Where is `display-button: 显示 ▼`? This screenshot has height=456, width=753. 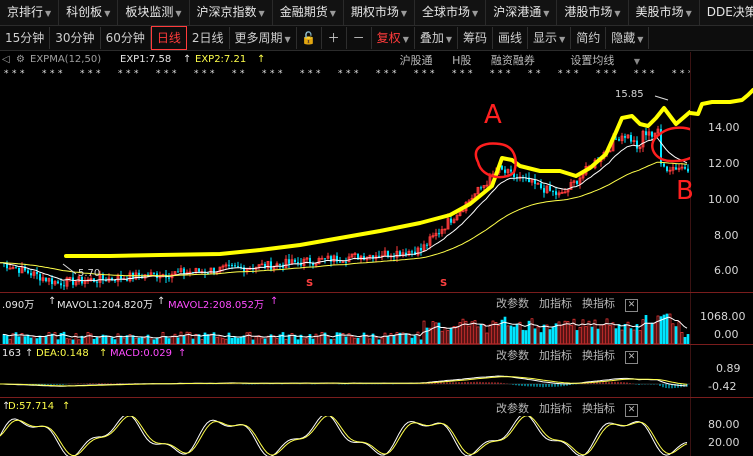 display-button: 显示 ▼ is located at coordinates (550, 38).